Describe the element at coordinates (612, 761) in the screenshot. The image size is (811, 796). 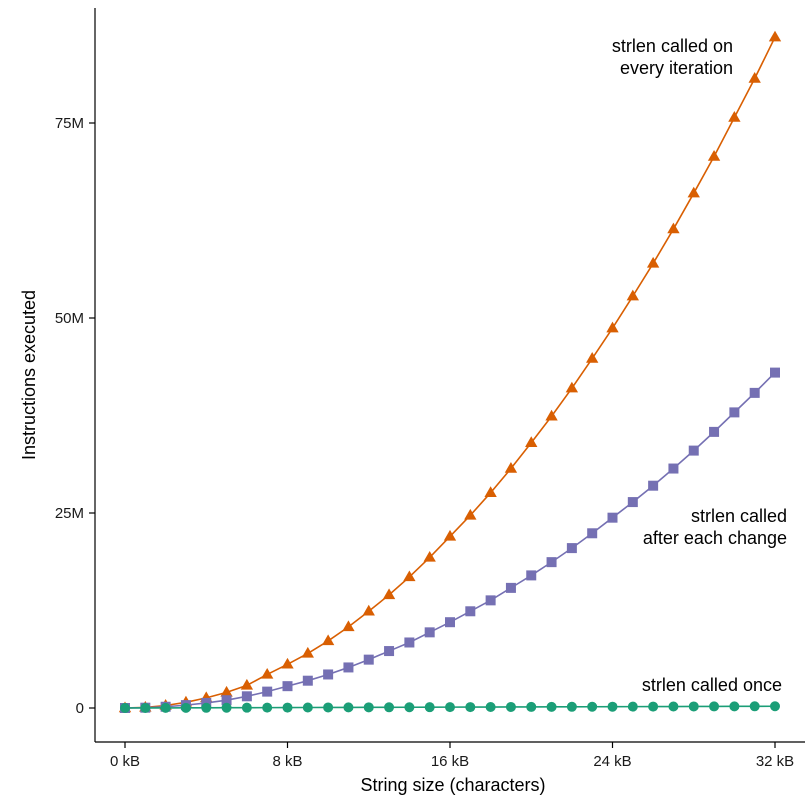
I see `x-tick-label: 24 kB` at that location.